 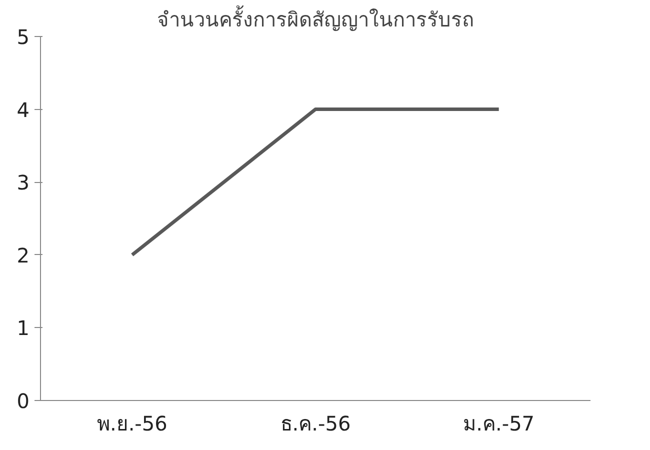 I want to click on chart-title: จำนวนครั้งการผิดสัญญาในการรับรถ, so click(x=315, y=19).